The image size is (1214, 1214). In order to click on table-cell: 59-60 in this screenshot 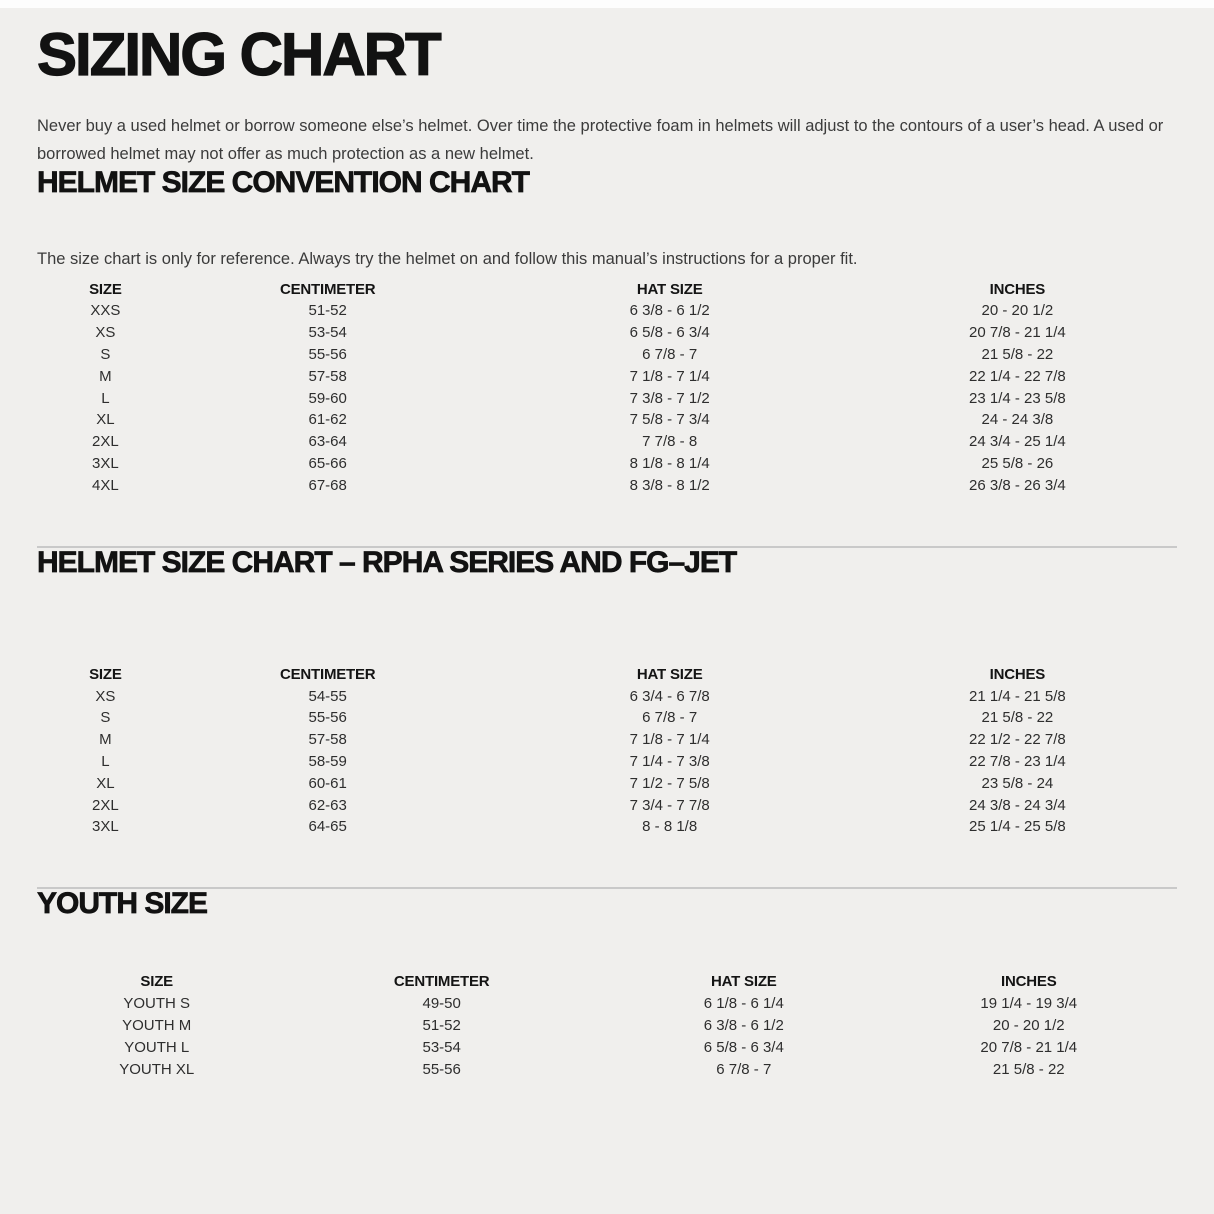, I will do `click(327, 398)`.